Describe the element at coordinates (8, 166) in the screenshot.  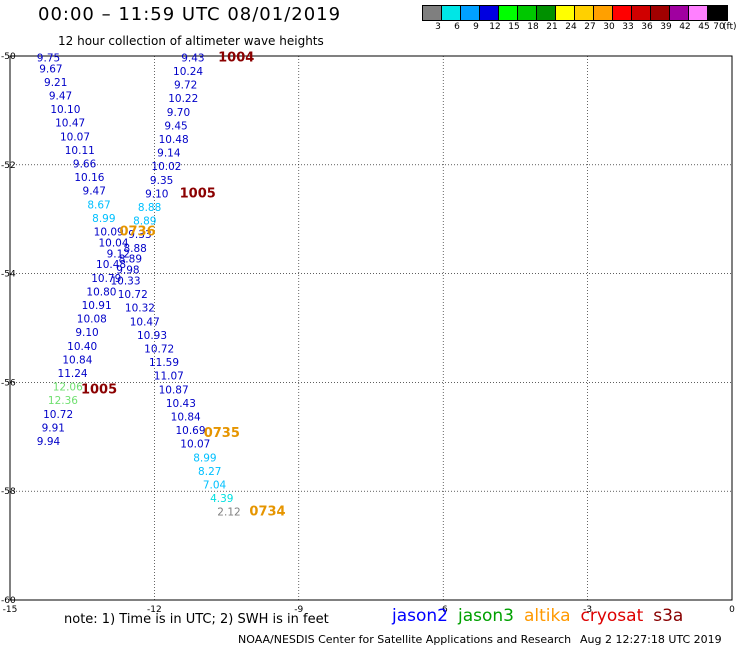
I see `lat-tick-label: -52` at that location.